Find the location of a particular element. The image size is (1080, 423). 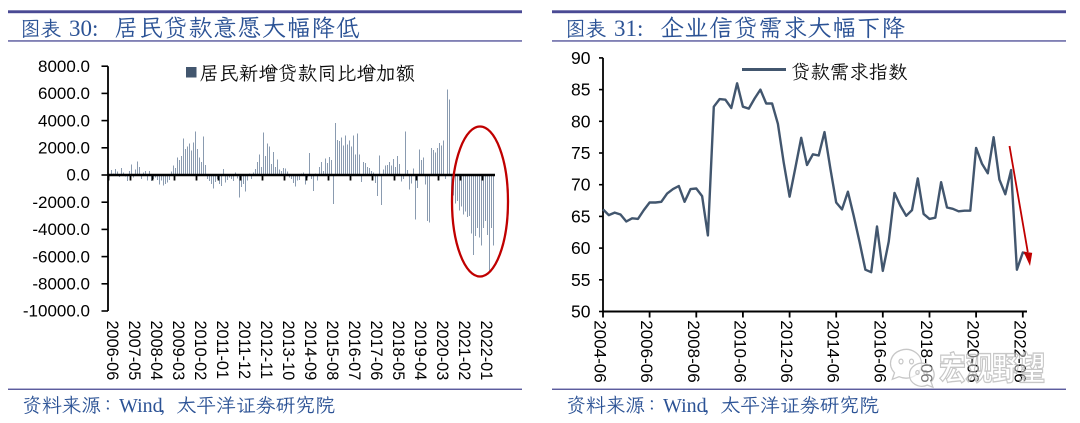

svg-text: 2015-08 is located at coordinates (332, 351).